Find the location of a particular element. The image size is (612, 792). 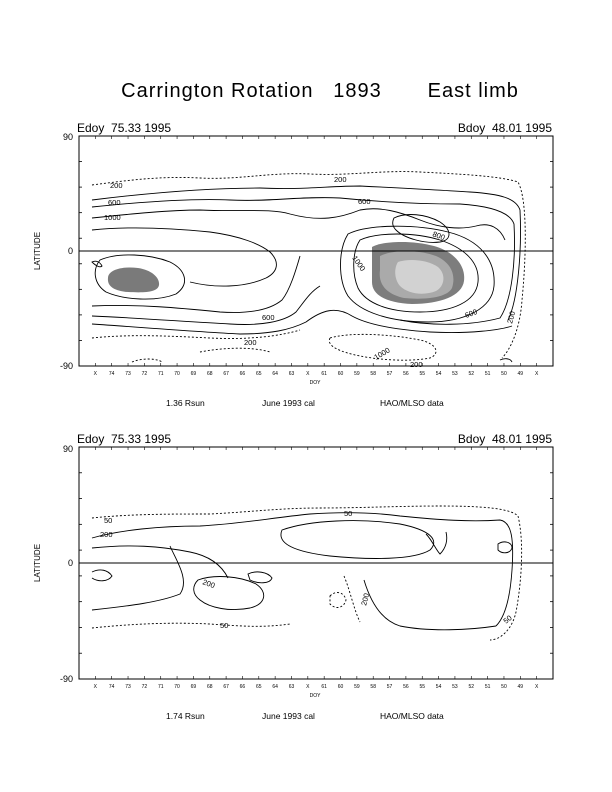

panel-2-contour-mid-dotted is located at coordinates (352, 599).